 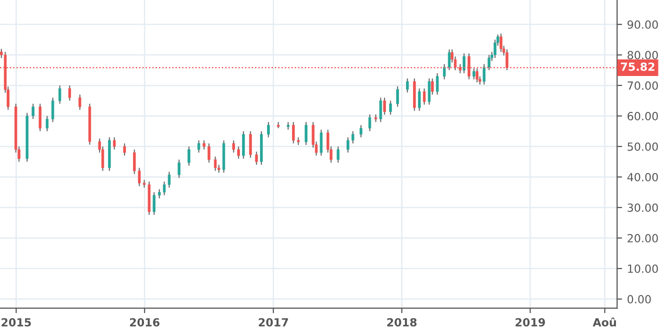 I want to click on y-tick-label: 90.00, so click(x=643, y=24).